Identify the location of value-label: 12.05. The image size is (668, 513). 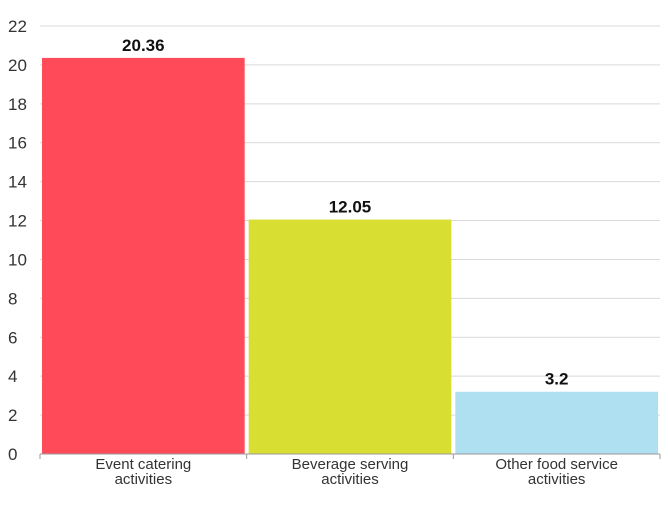
(350, 207).